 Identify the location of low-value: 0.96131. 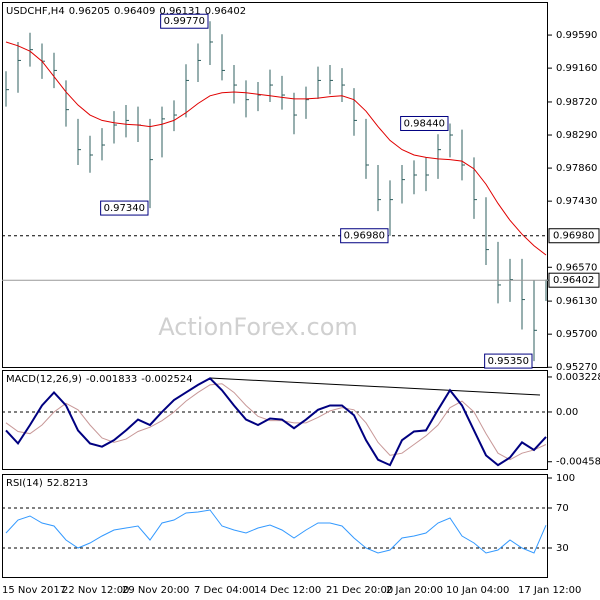
(179, 11).